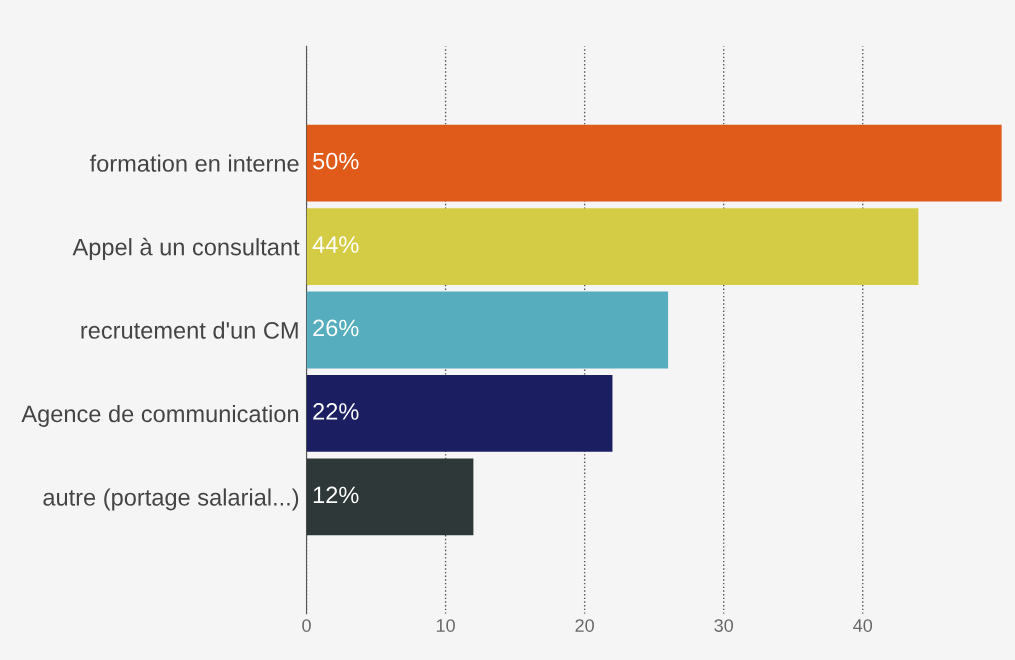  What do you see at coordinates (160, 415) in the screenshot?
I see `y-tick-label: Agence de communication` at bounding box center [160, 415].